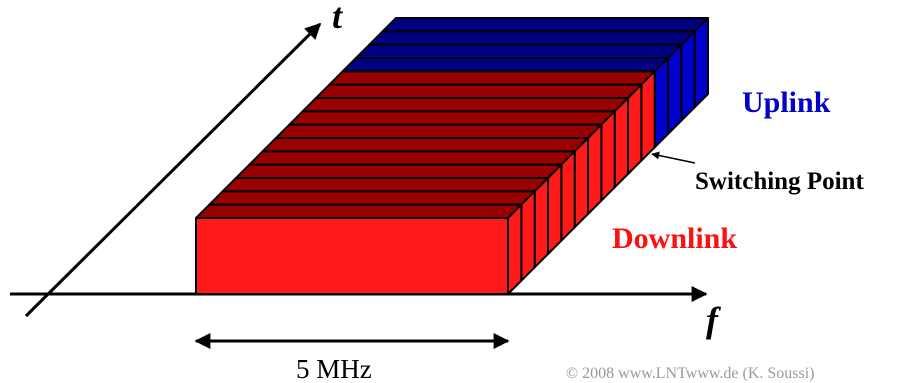  Describe the element at coordinates (786, 102) in the screenshot. I see `uplink-label: Uplink` at that location.